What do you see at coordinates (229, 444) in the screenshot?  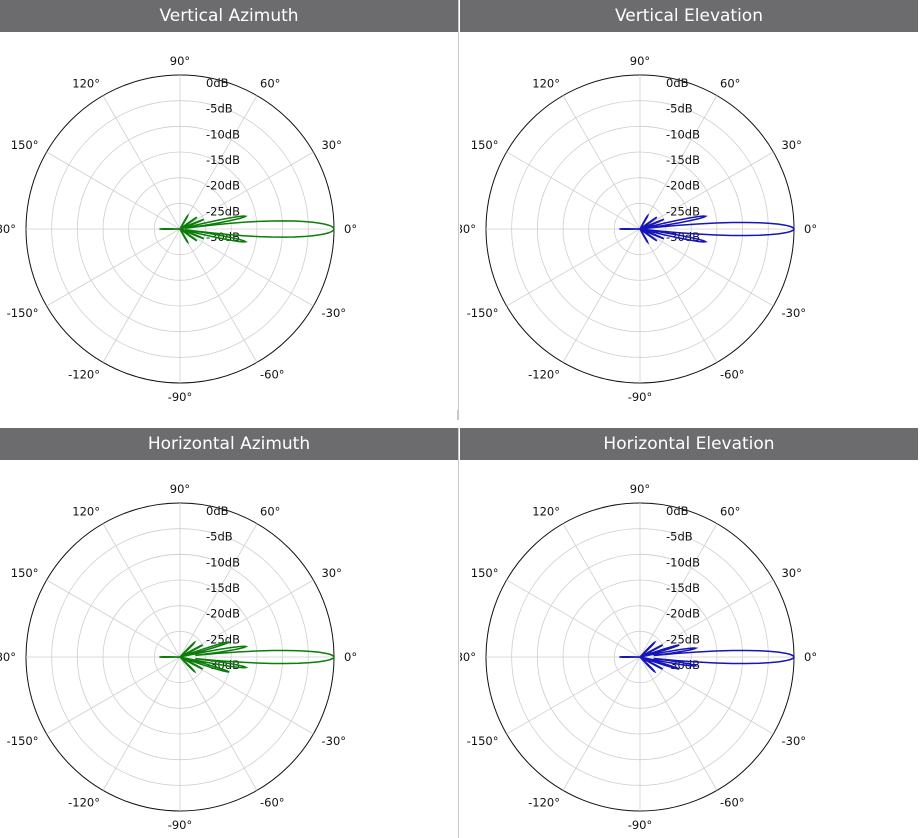 I see `panel-title: Horizontal Azimuth` at bounding box center [229, 444].